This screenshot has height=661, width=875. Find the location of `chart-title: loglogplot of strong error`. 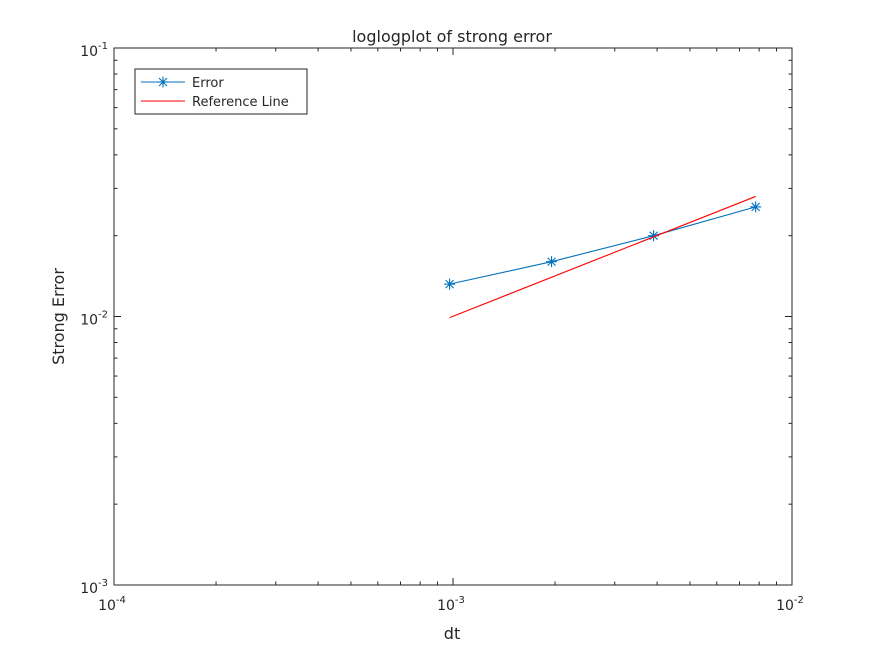

chart-title: loglogplot of strong error is located at coordinates (452, 36).